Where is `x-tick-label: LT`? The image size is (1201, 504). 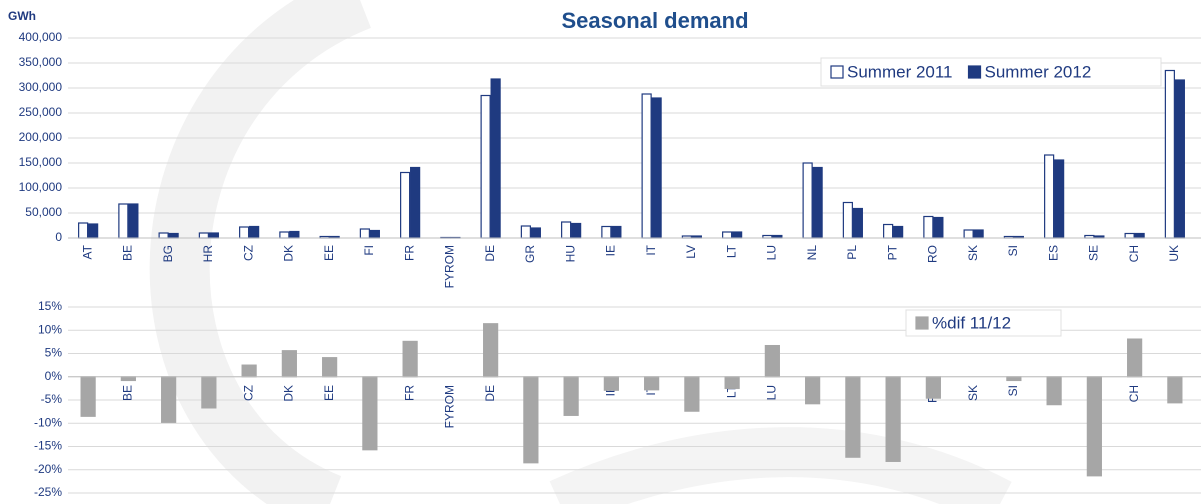 x-tick-label: LT is located at coordinates (731, 251).